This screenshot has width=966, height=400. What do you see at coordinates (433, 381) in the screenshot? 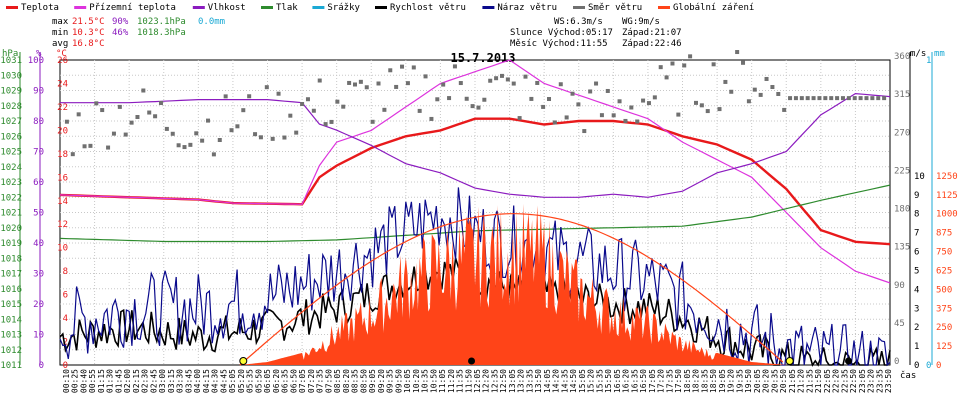
I see `time-tick: 10:50` at bounding box center [433, 381].